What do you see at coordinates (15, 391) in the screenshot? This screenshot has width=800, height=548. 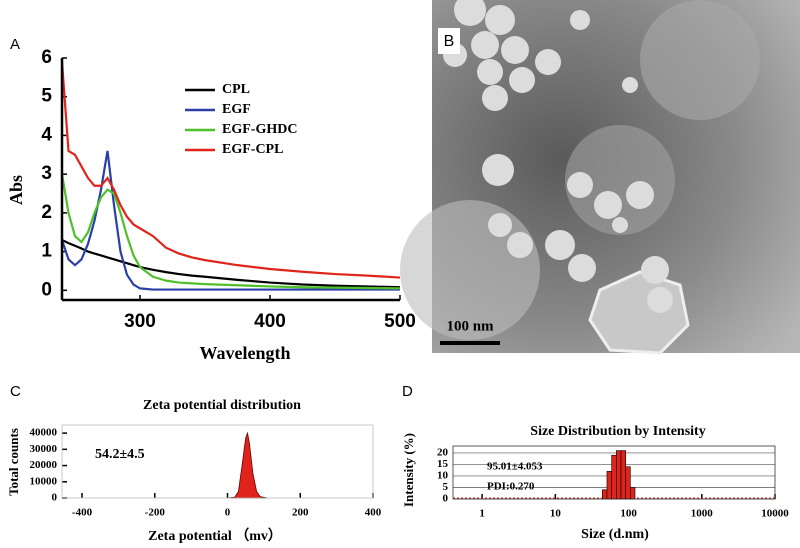 I see `panel-label: C` at bounding box center [15, 391].